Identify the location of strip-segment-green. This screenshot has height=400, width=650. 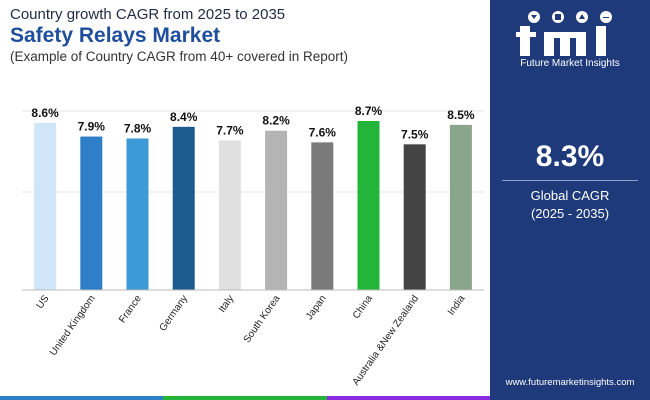
(245, 398).